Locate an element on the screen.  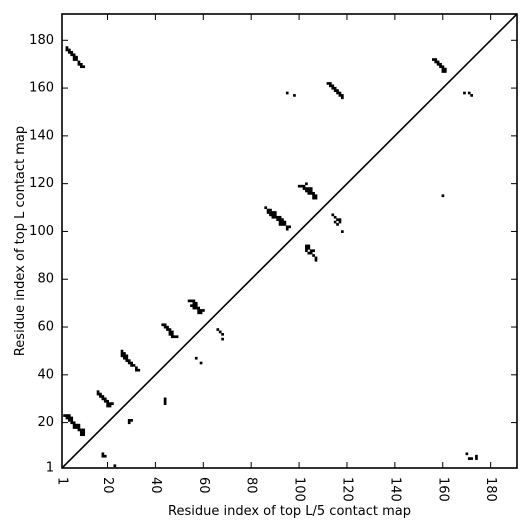
y-tick-label: 60 is located at coordinates (45, 327).